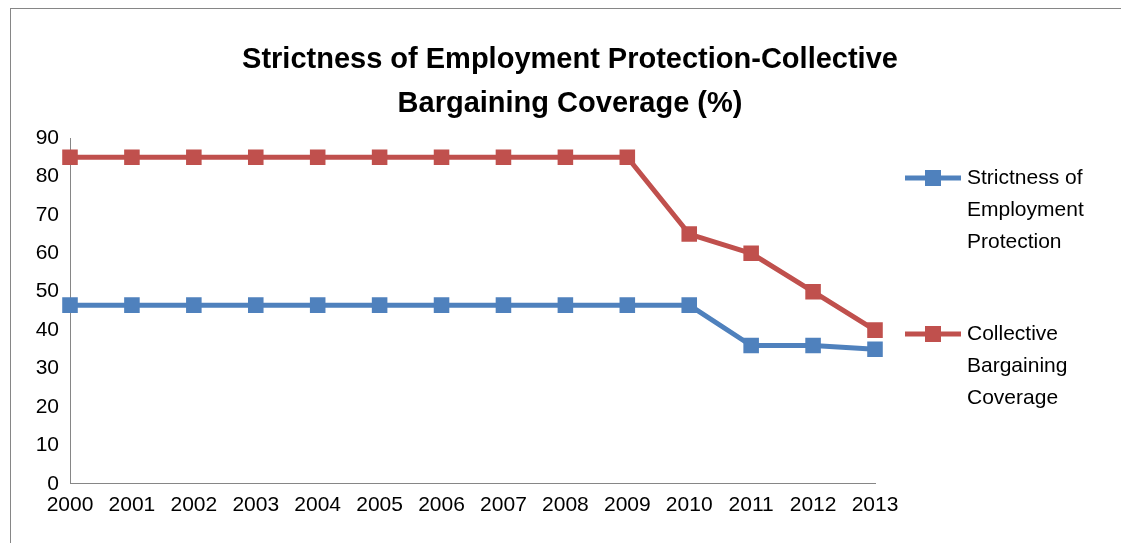 This screenshot has width=1121, height=543. I want to click on legend-label: Strictness of Employment Protection, so click(1025, 208).